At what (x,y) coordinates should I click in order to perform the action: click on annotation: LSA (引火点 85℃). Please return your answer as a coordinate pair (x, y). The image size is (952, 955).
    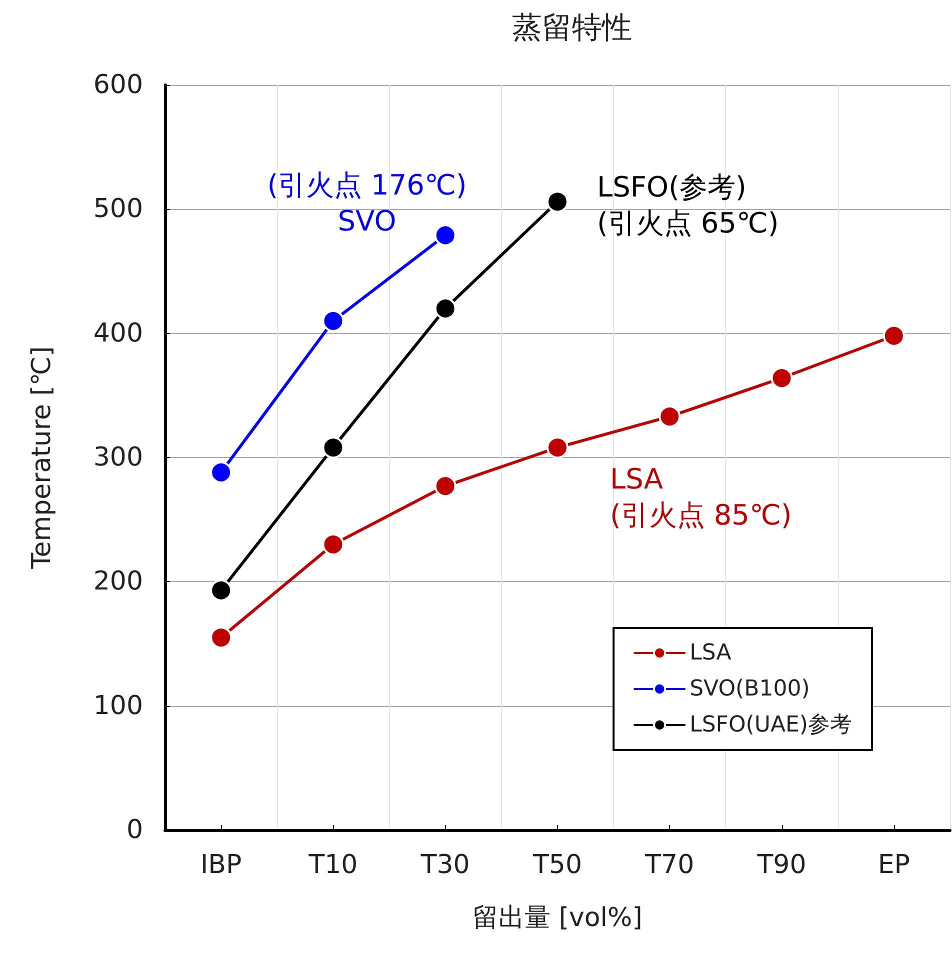
    Looking at the image, I should click on (701, 497).